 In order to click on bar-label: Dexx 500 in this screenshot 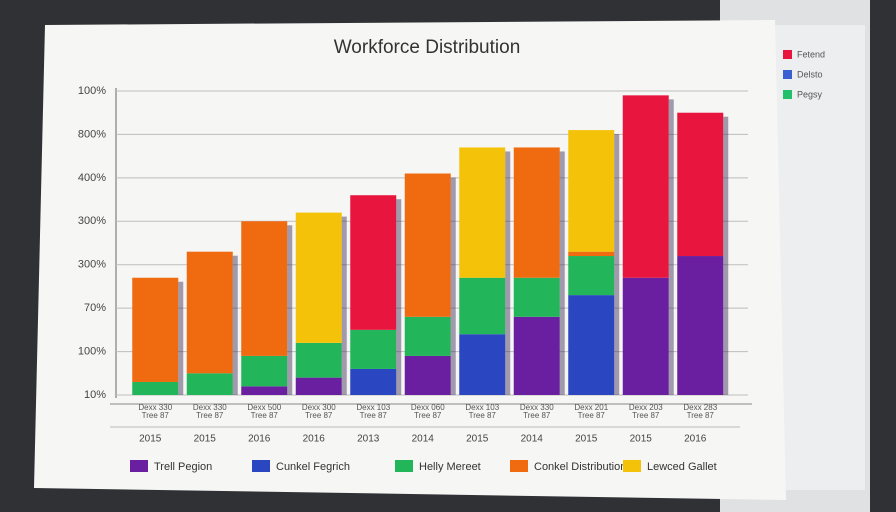, I will do `click(264, 407)`.